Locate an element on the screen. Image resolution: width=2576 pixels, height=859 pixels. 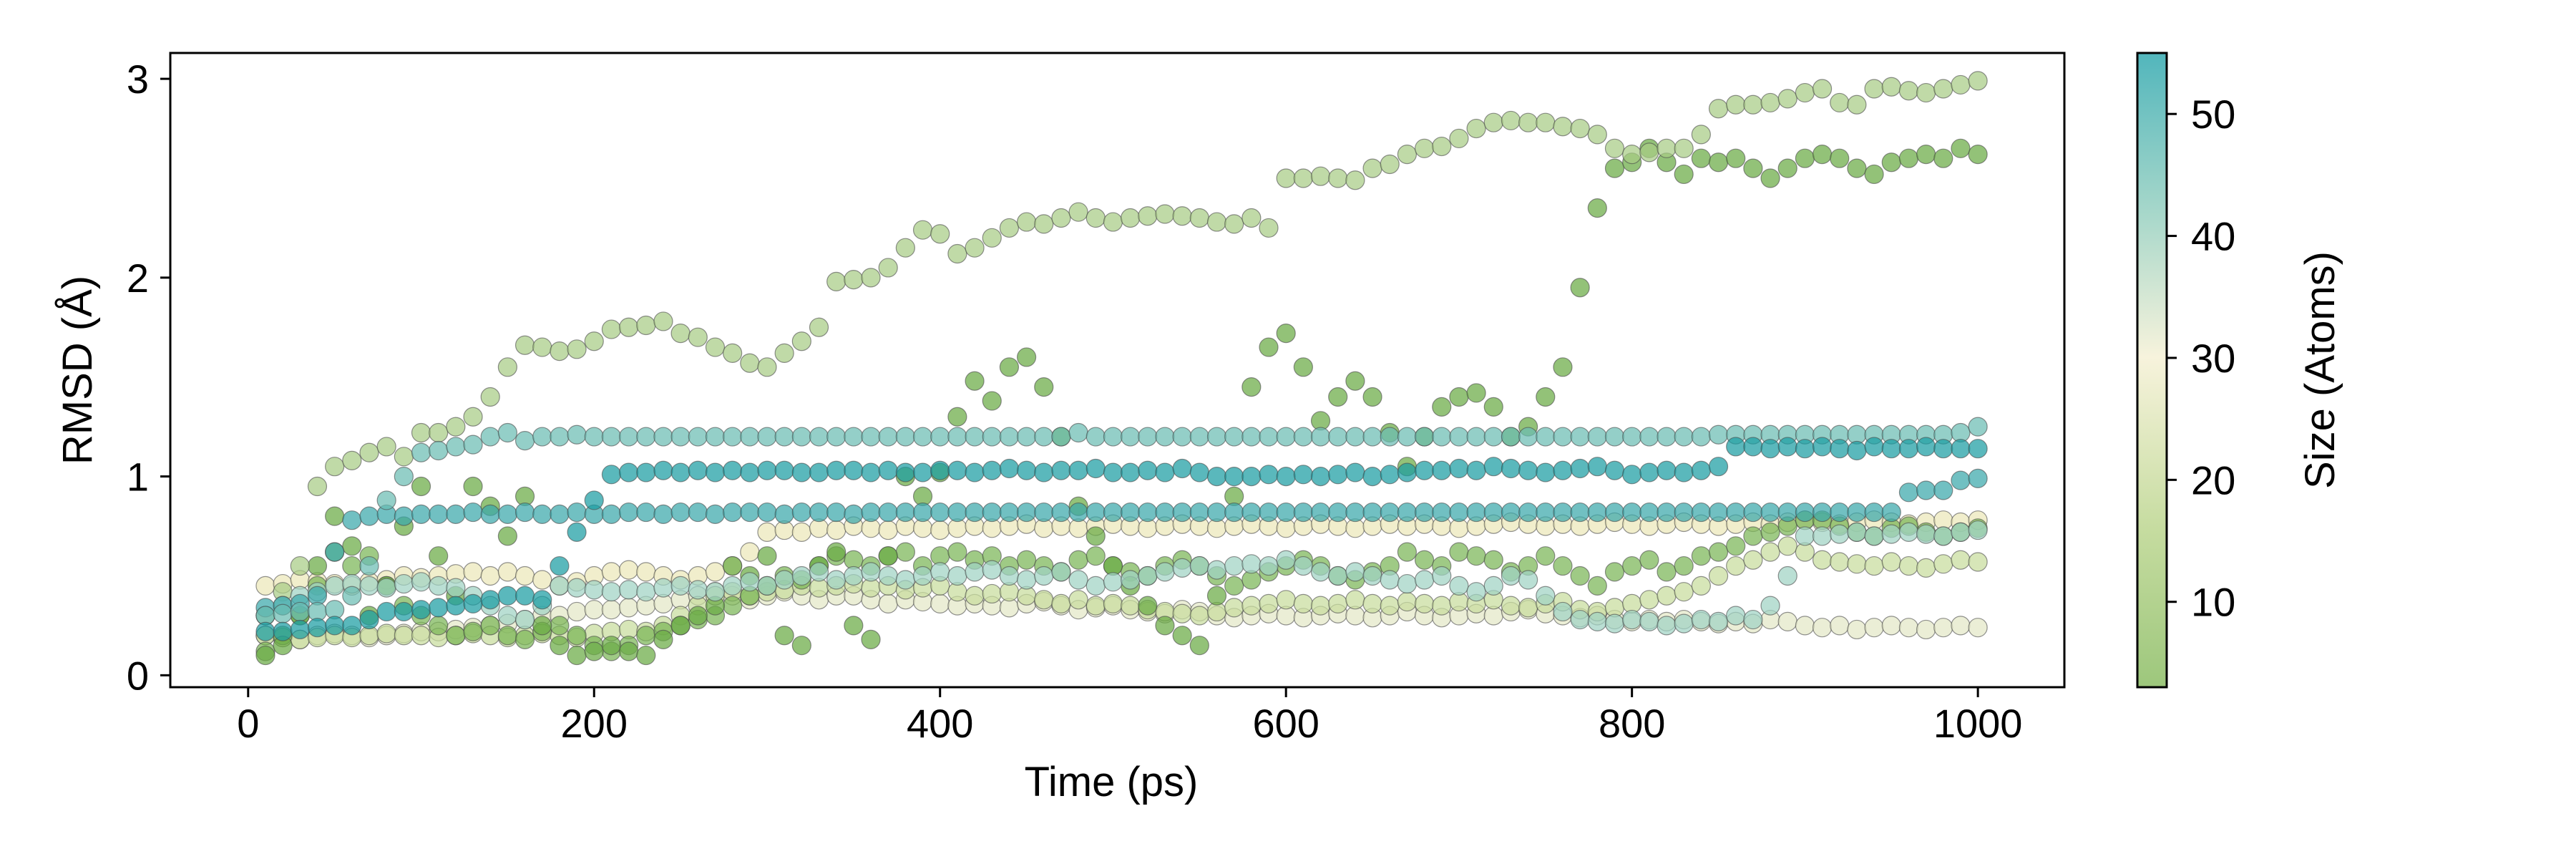
series-48-atoms is located at coordinates (1121, 543).